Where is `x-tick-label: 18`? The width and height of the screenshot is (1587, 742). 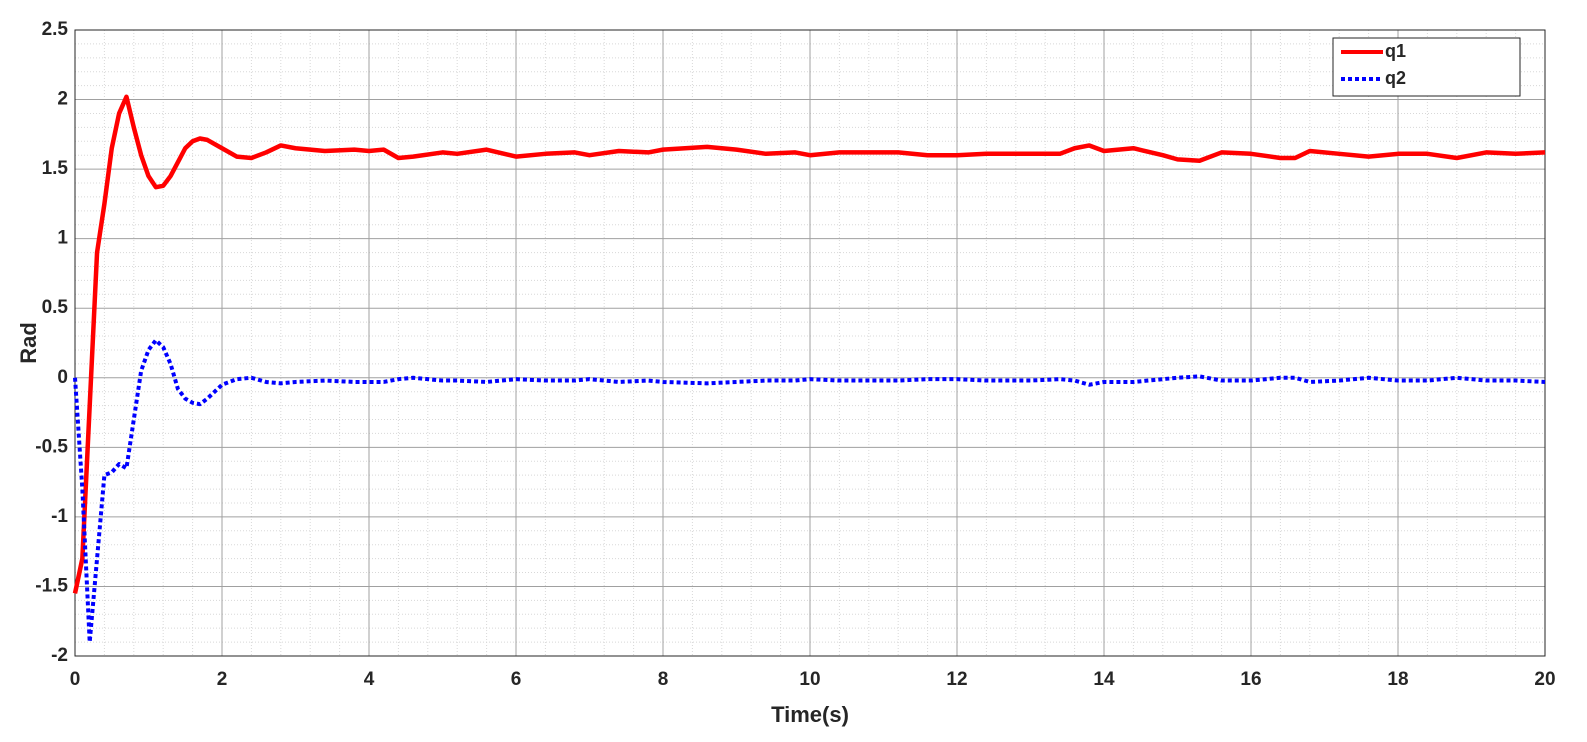
x-tick-label: 18 is located at coordinates (1397, 679).